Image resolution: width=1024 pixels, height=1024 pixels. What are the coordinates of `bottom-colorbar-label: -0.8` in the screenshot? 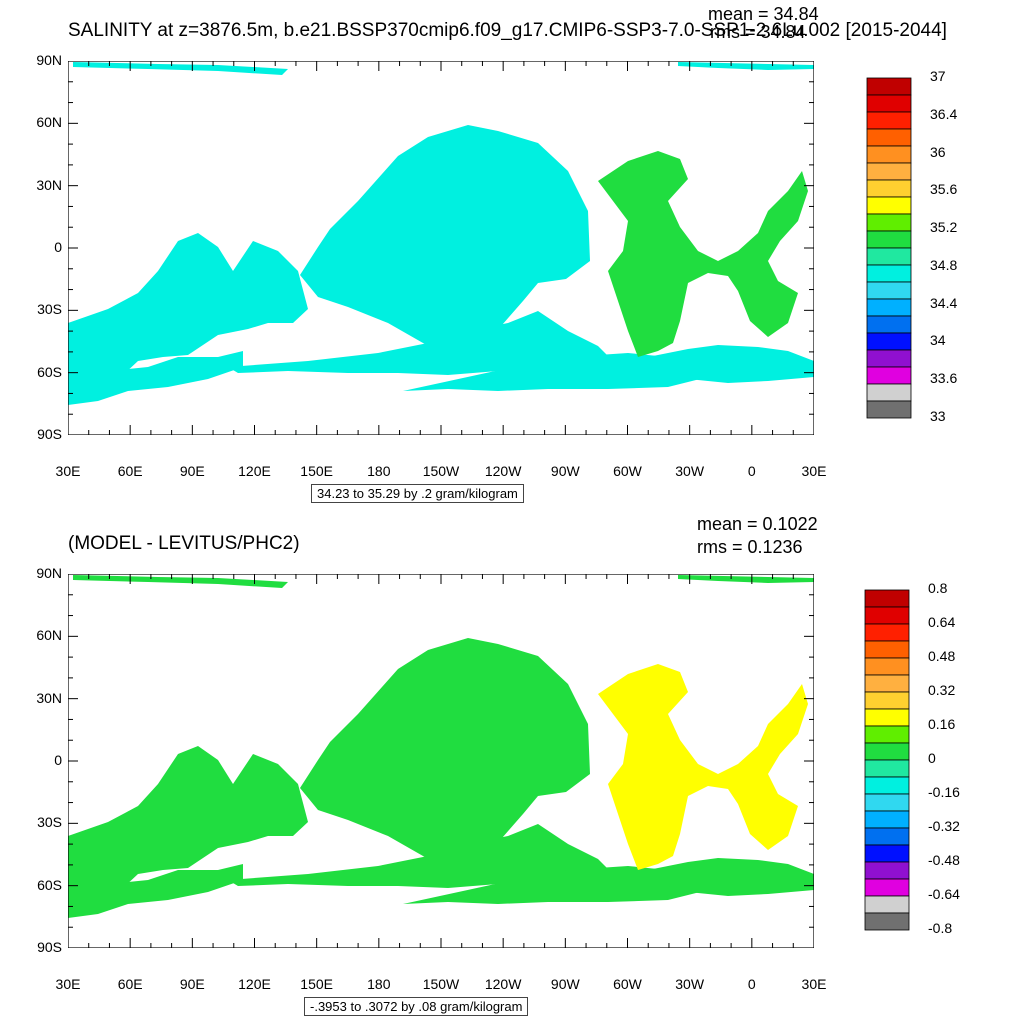 It's located at (940, 928).